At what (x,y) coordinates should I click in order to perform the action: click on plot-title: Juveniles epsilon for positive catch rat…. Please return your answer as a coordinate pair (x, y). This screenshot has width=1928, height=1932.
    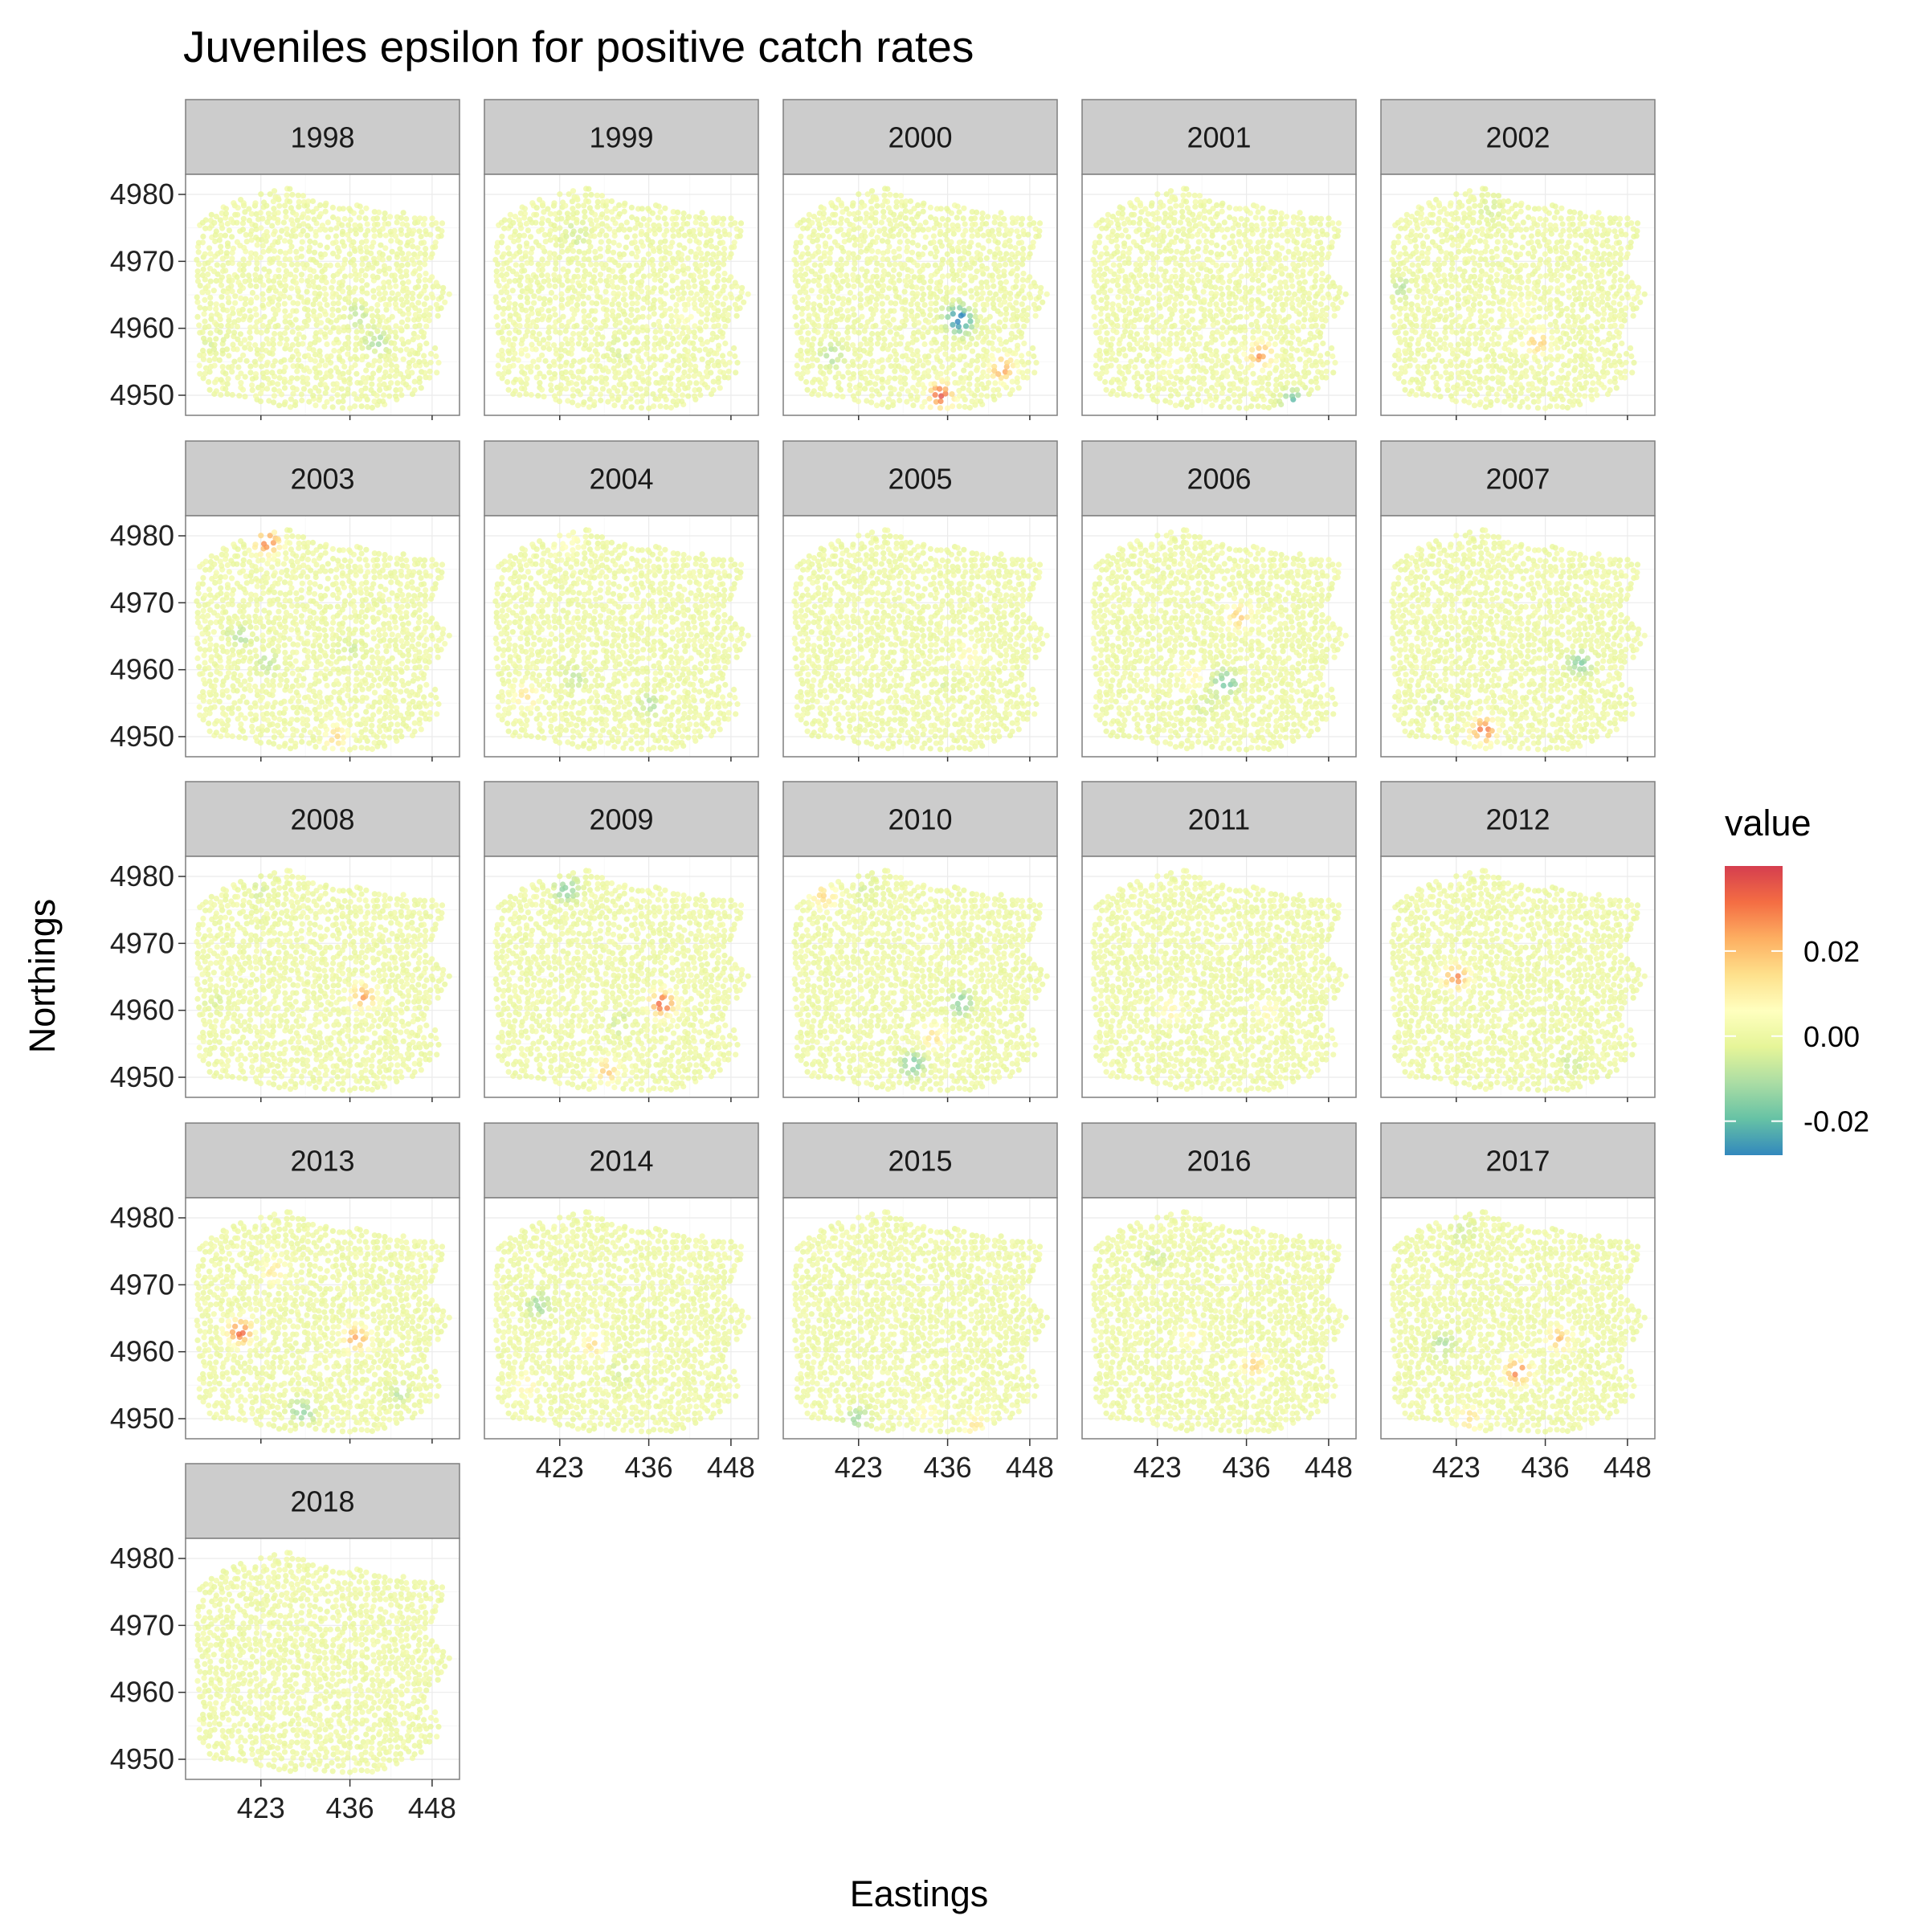
    Looking at the image, I should click on (578, 47).